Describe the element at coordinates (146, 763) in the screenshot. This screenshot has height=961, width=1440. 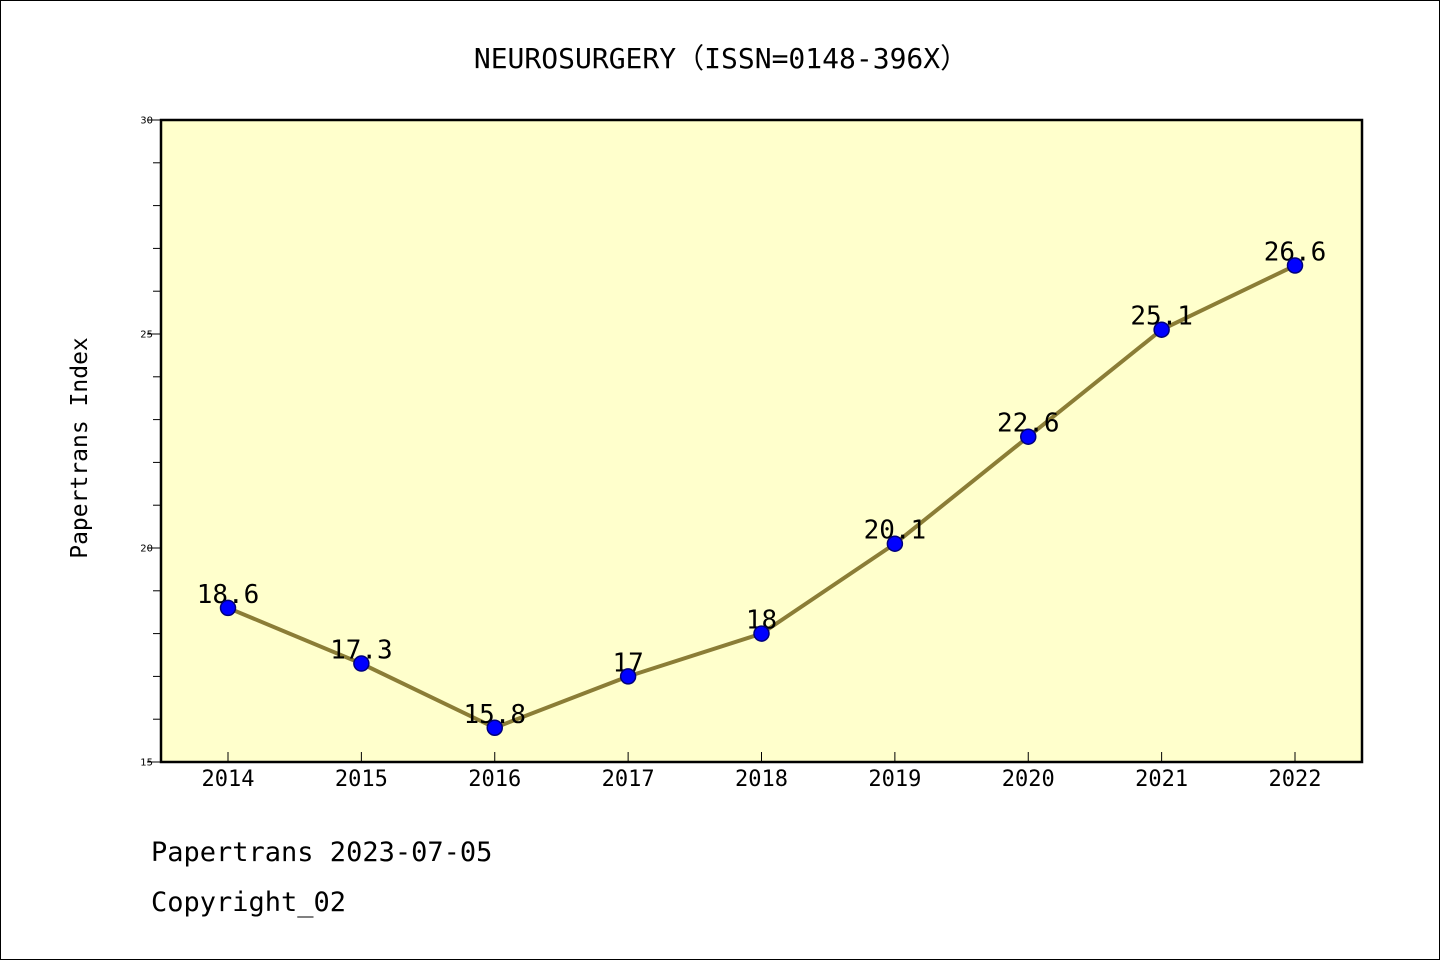
I see `y-tick-label: 15` at that location.